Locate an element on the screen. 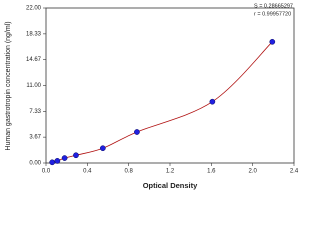  y-axis-label: Human gastrotropin concentration (ng/ml) is located at coordinates (8, 85).